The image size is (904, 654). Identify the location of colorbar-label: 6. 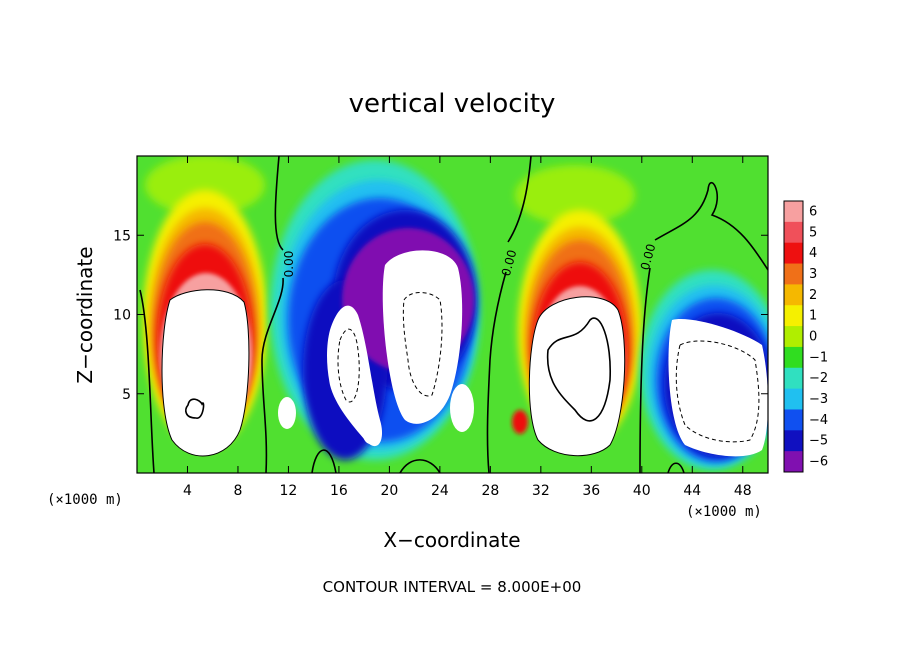
(813, 211).